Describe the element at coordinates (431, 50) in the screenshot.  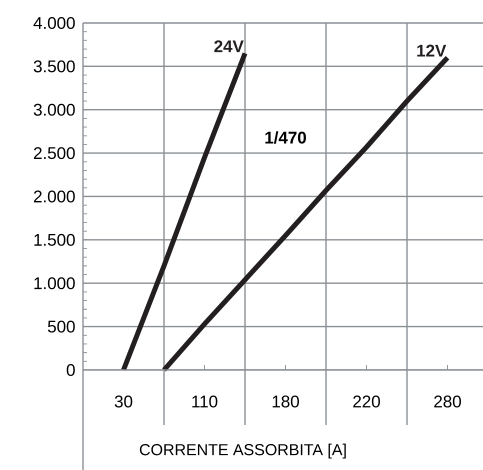
I see `series-label: 12V` at that location.